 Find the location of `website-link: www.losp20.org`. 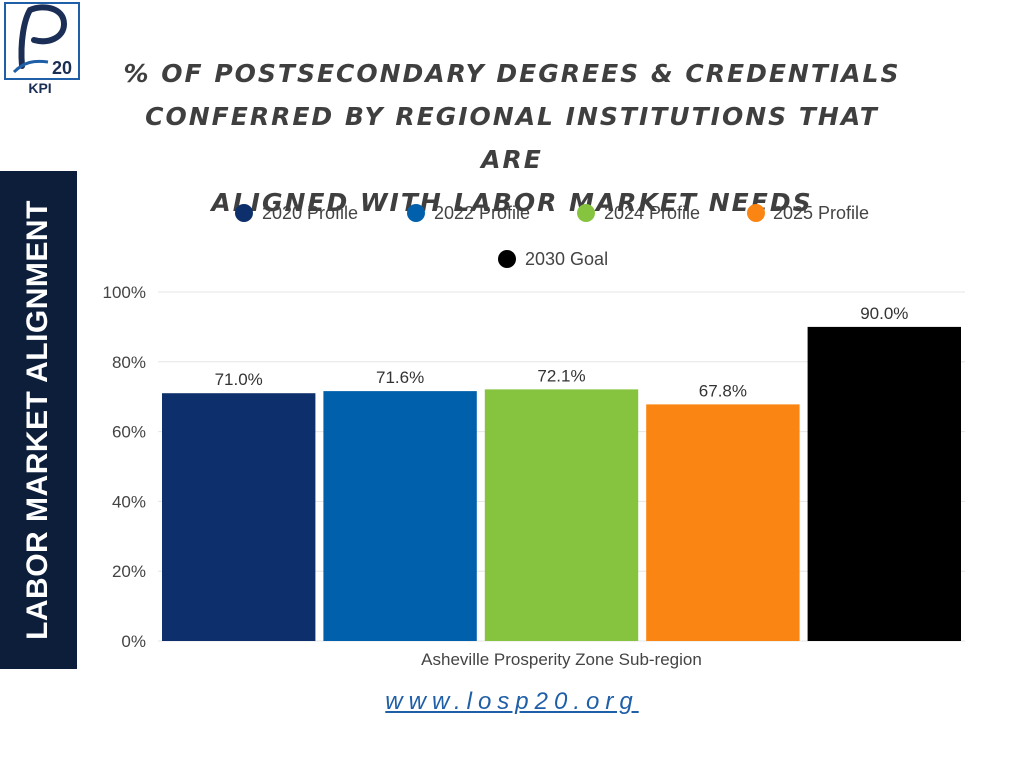

website-link: www.losp20.org is located at coordinates (512, 701).